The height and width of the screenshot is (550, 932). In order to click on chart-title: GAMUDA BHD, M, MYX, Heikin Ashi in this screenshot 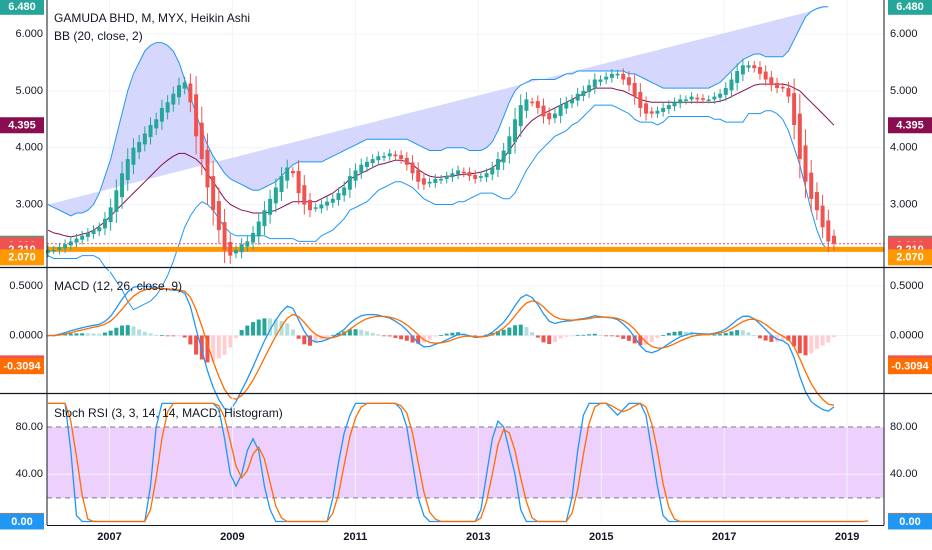, I will do `click(152, 18)`.